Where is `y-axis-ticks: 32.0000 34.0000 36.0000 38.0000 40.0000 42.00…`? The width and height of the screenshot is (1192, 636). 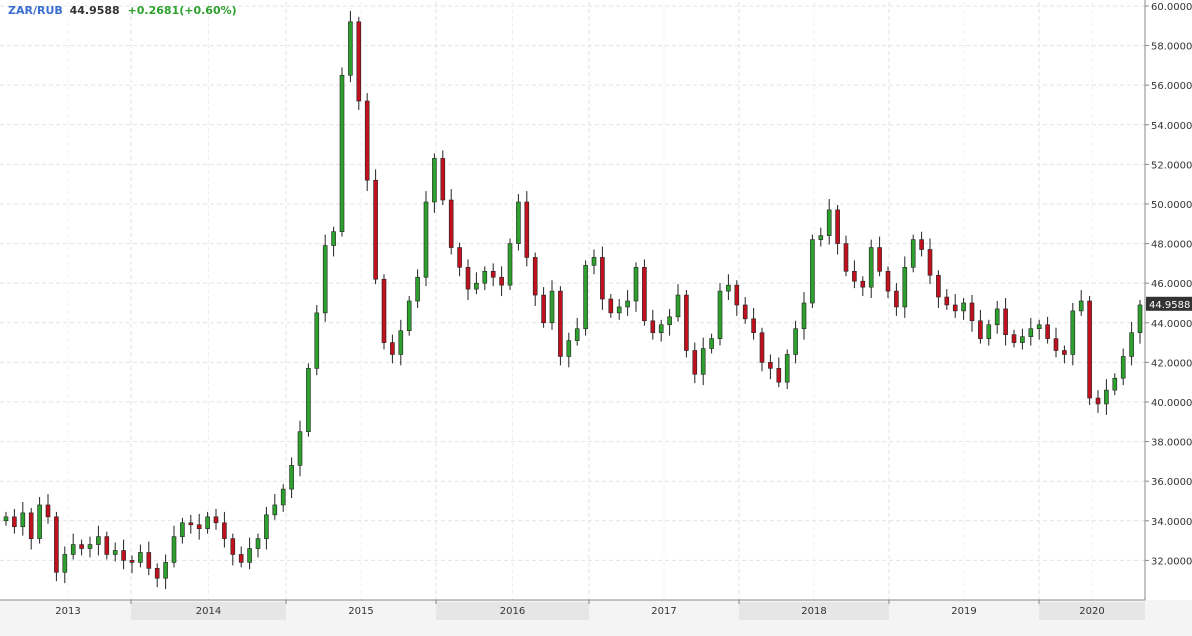
y-axis-ticks: 32.0000 34.0000 36.0000 38.0000 40.0000 42.00… is located at coordinates (1171, 284).